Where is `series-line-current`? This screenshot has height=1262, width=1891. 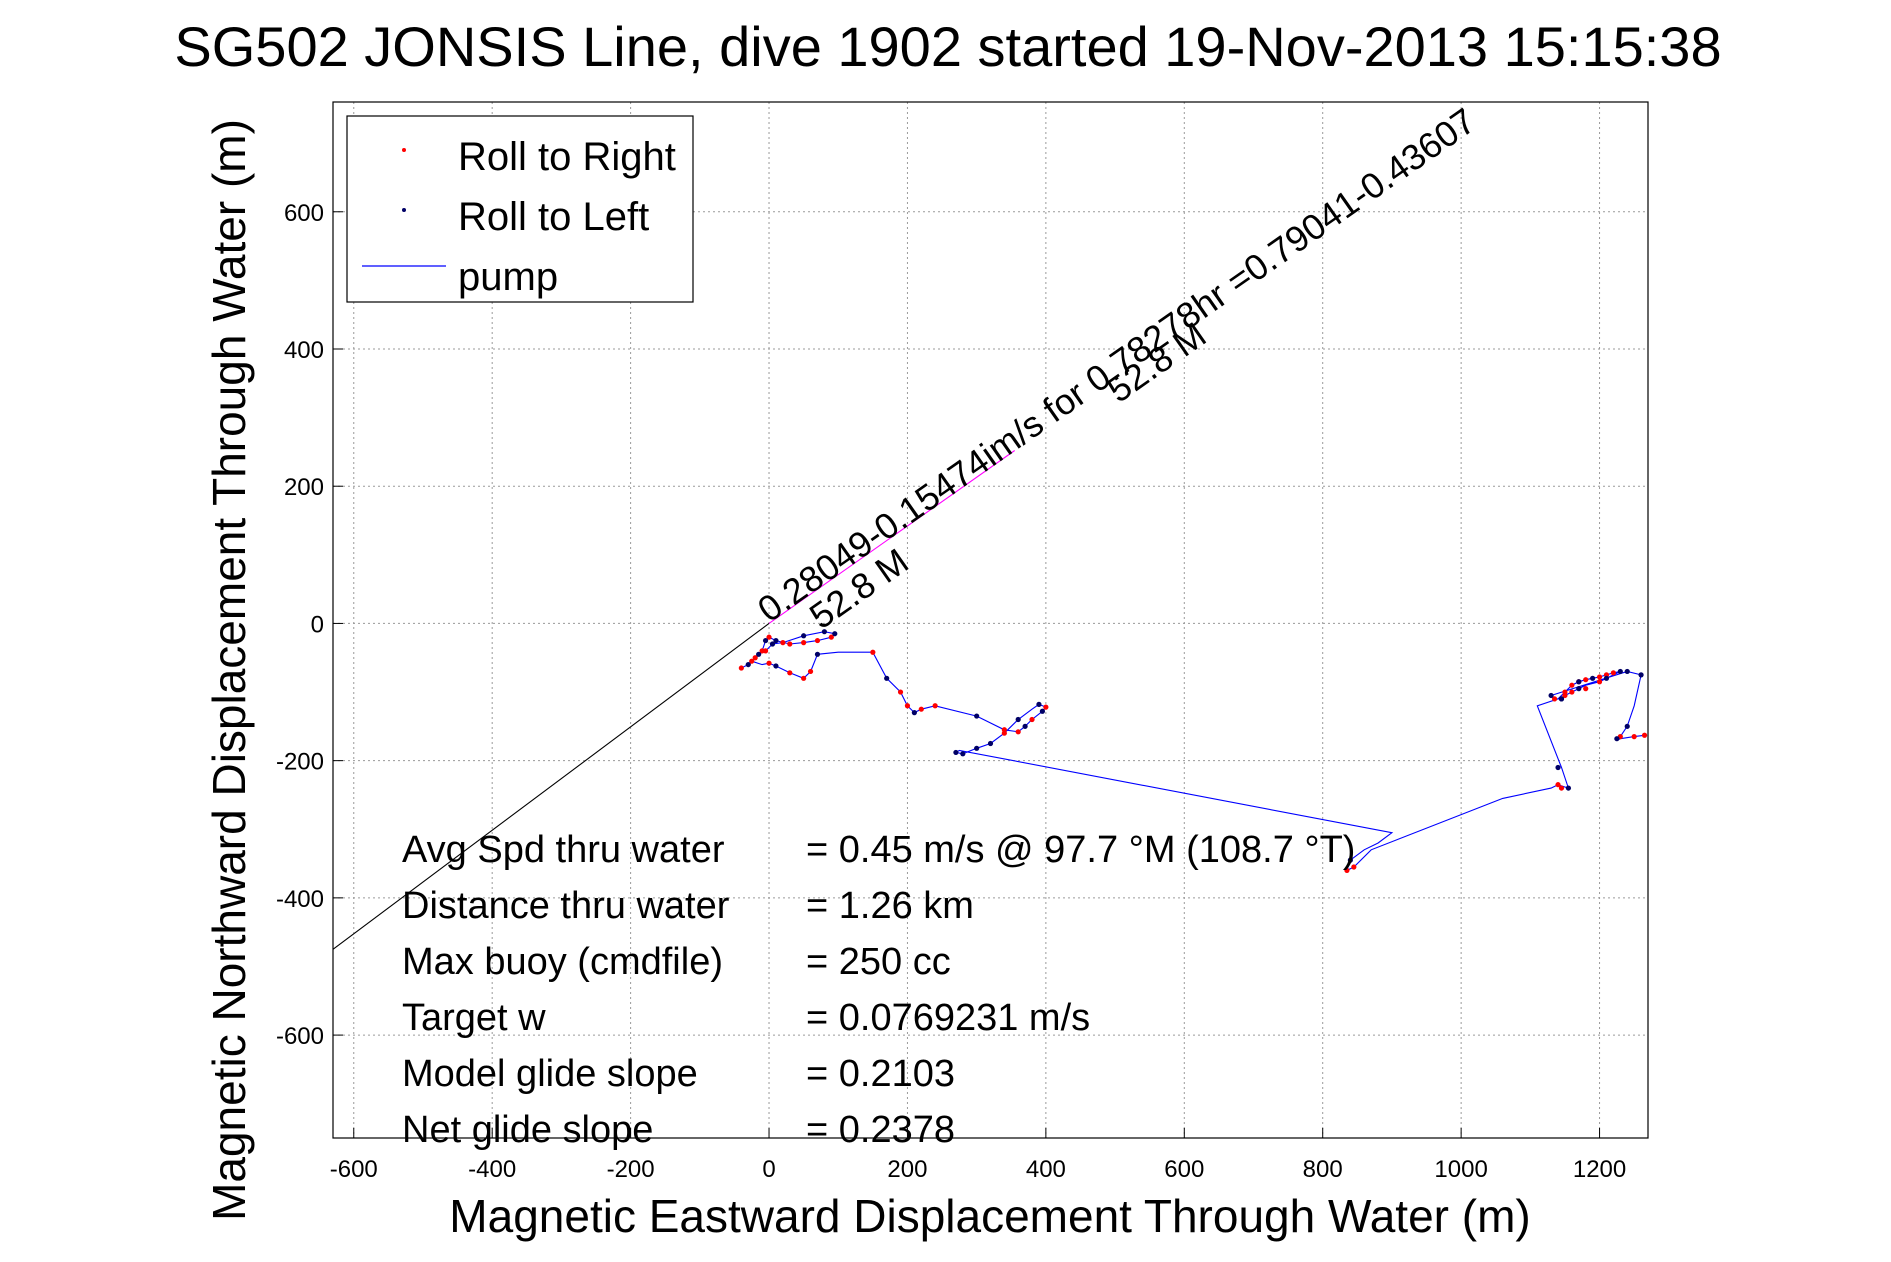 series-line-current is located at coordinates (892, 537).